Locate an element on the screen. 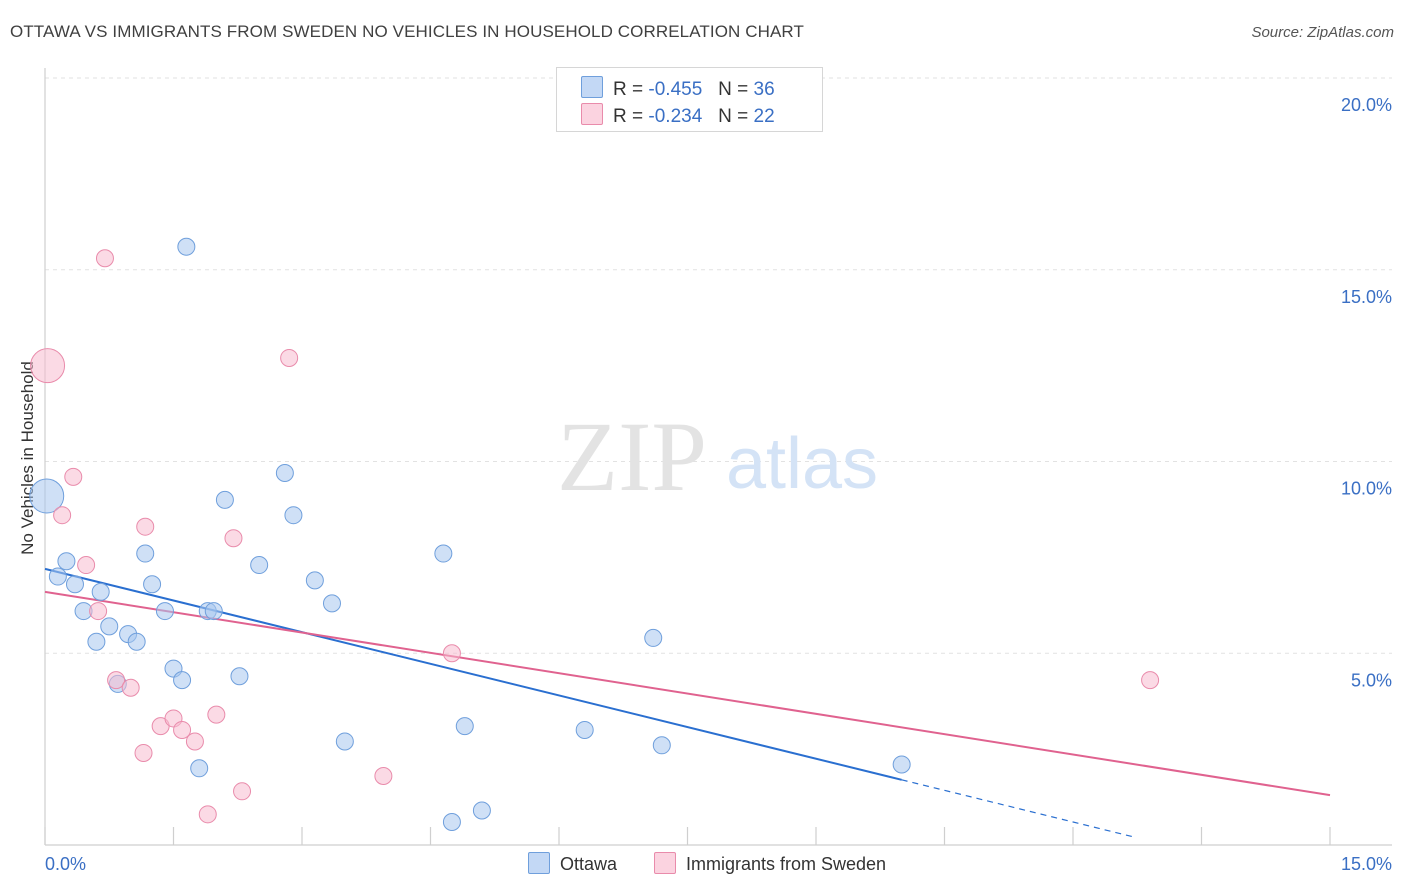  ottawa-legend-swatch is located at coordinates (539, 863).